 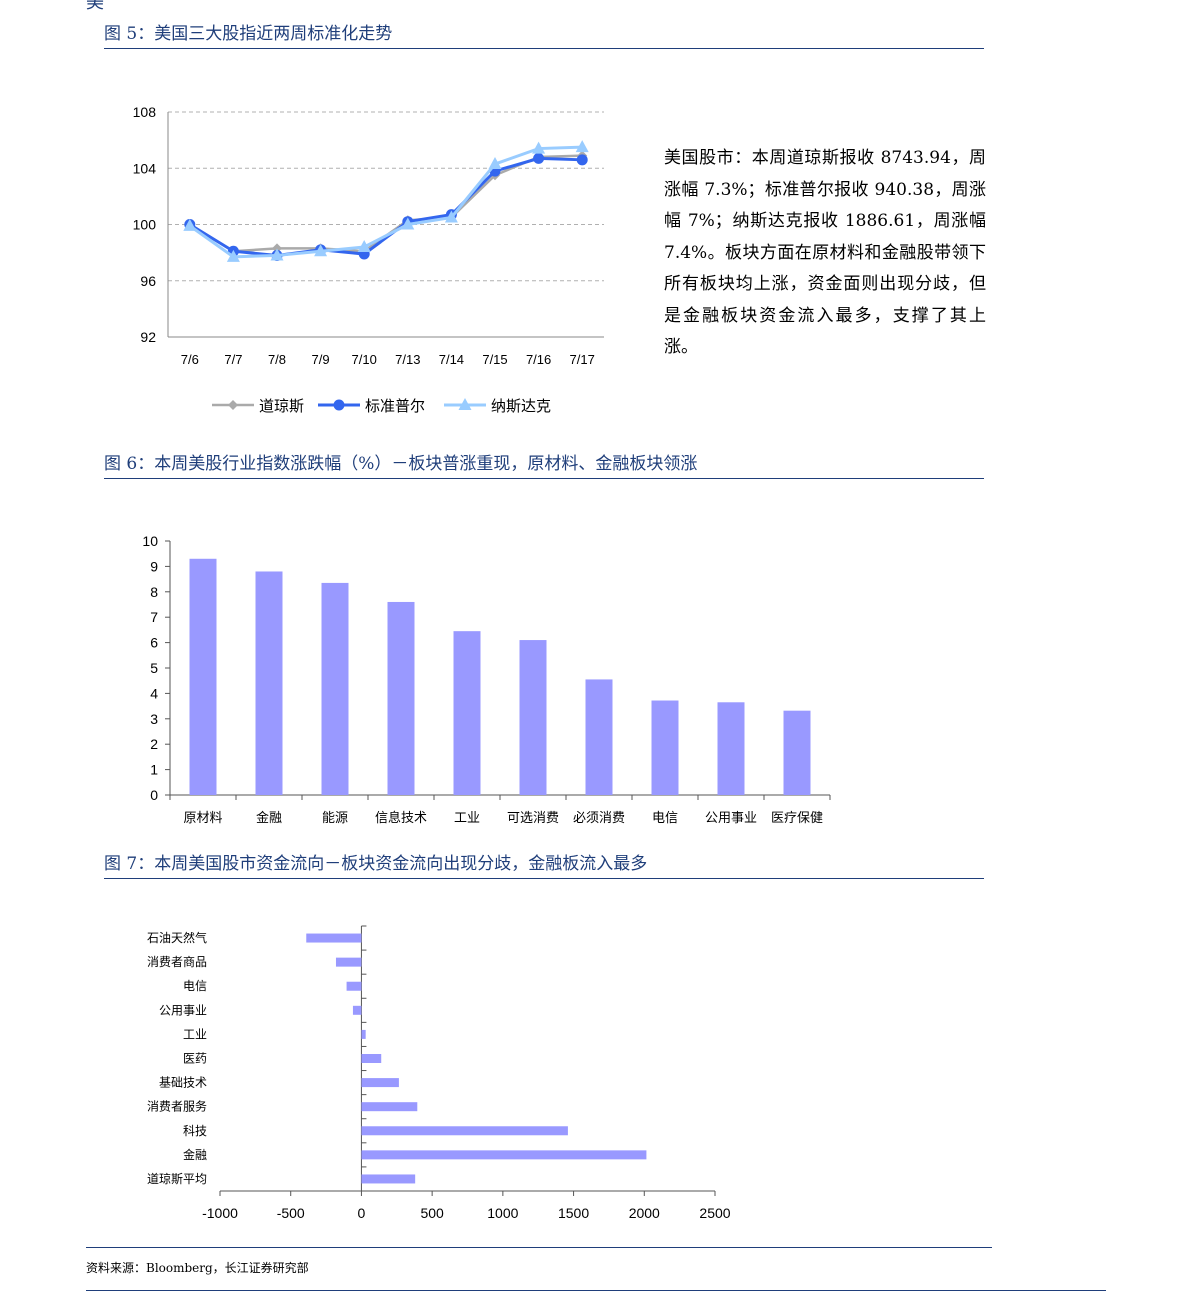 What do you see at coordinates (362, 1213) in the screenshot?
I see `x-tick-label: 0` at bounding box center [362, 1213].